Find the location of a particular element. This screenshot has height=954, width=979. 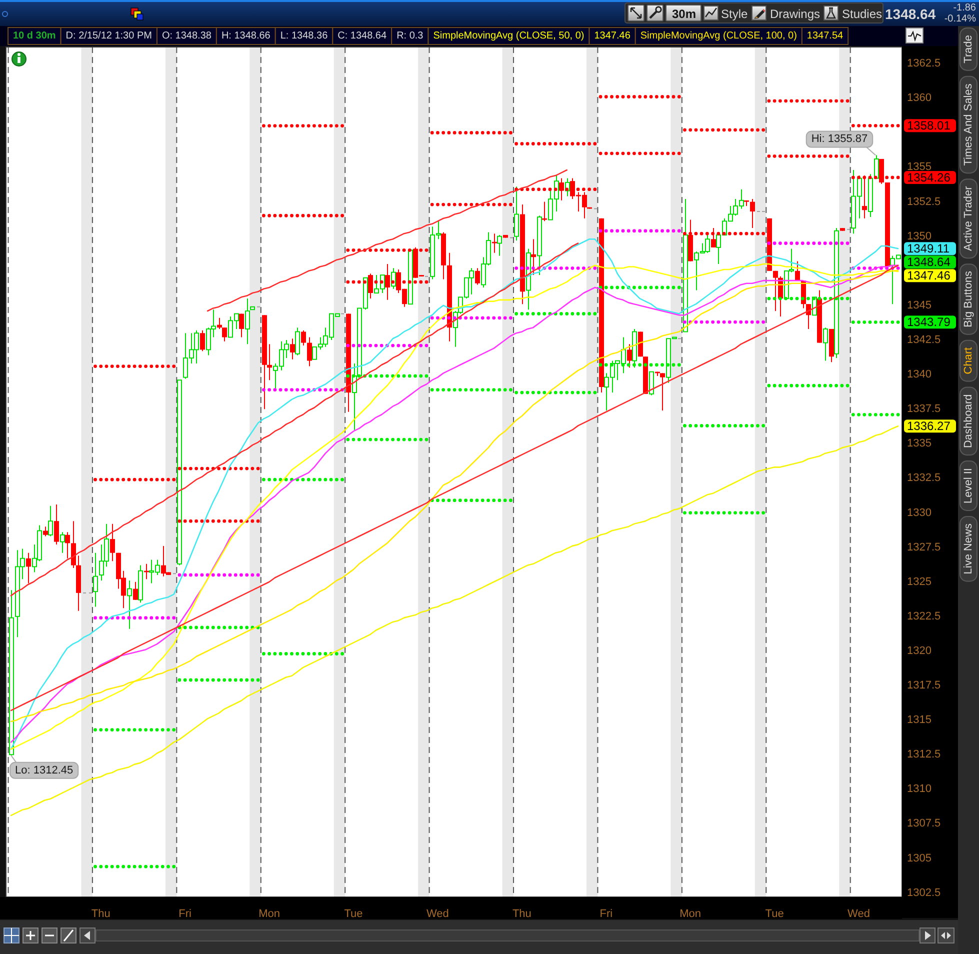

text: Level II is located at coordinates (968, 486).